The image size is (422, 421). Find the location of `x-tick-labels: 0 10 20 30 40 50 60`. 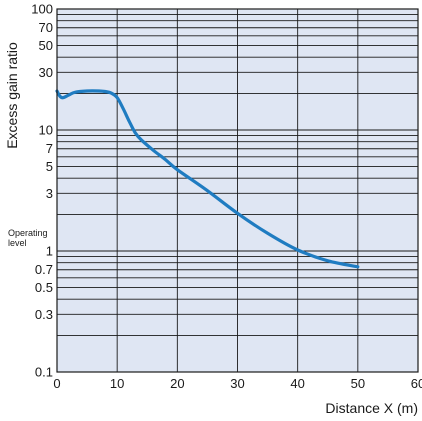

x-tick-labels: 0 10 20 30 40 50 60 is located at coordinates (237, 383).